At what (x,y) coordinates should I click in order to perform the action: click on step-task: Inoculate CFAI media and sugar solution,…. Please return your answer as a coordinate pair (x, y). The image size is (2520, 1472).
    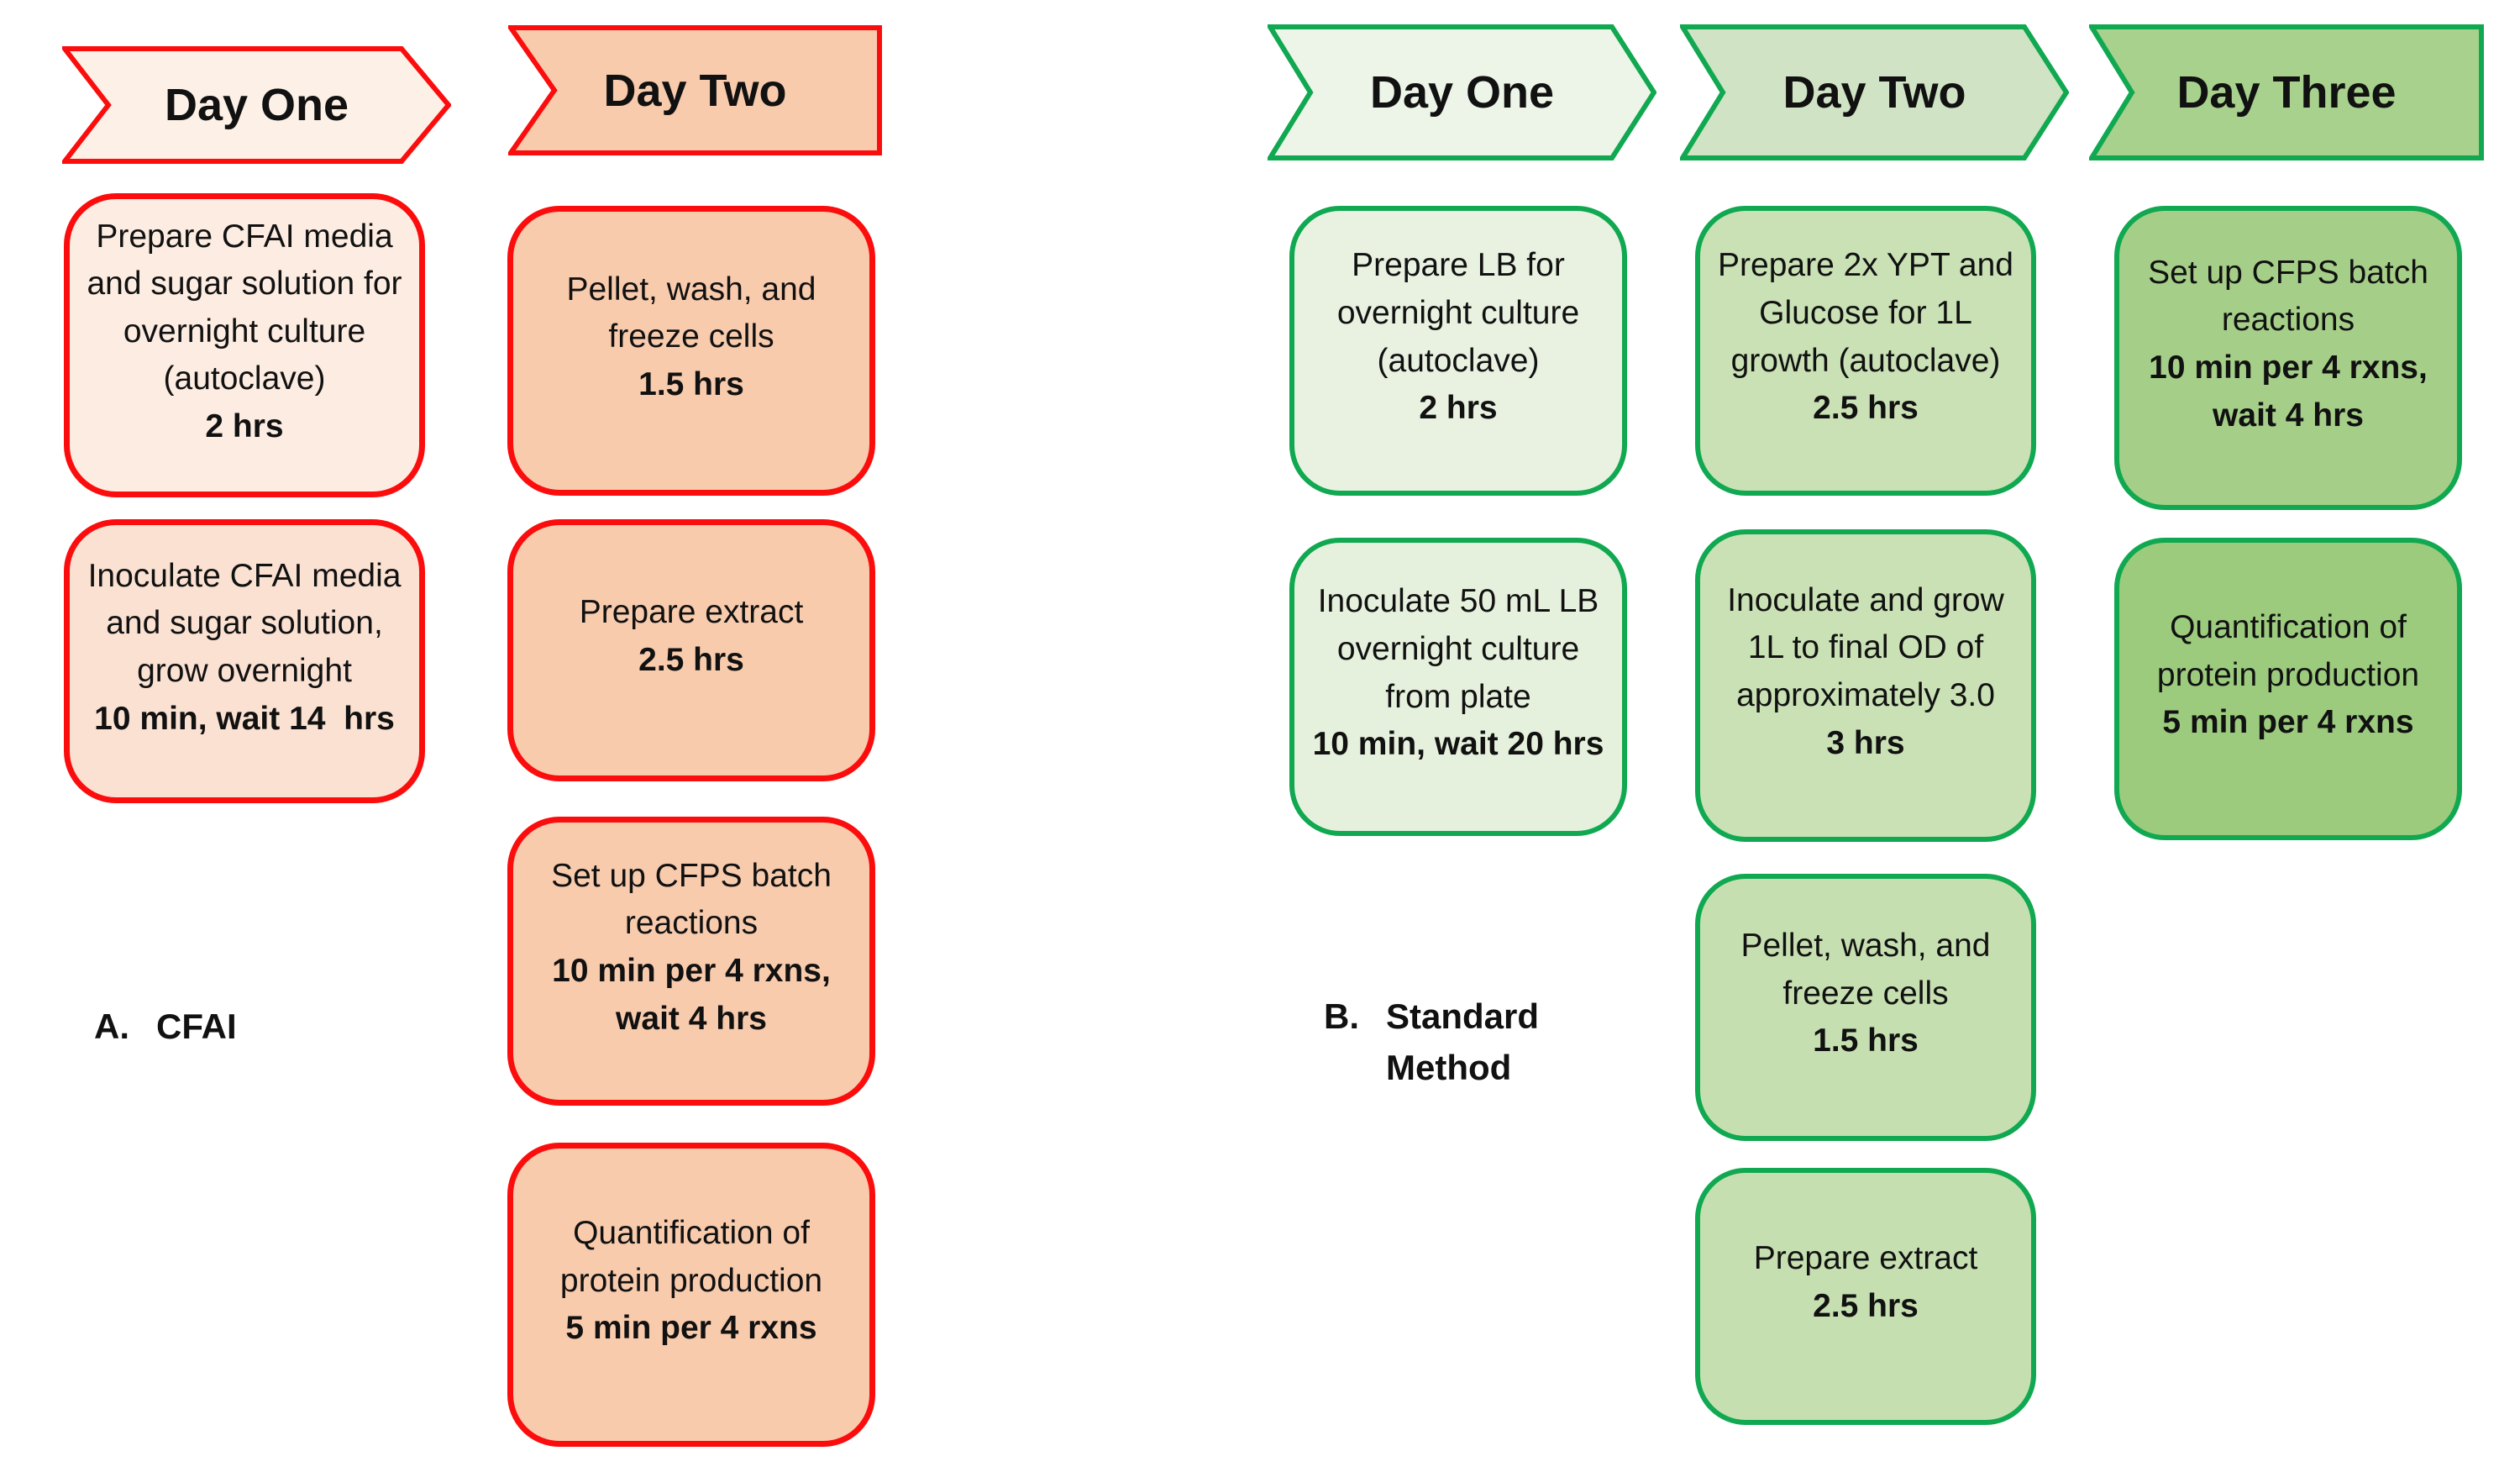
    Looking at the image, I should click on (244, 623).